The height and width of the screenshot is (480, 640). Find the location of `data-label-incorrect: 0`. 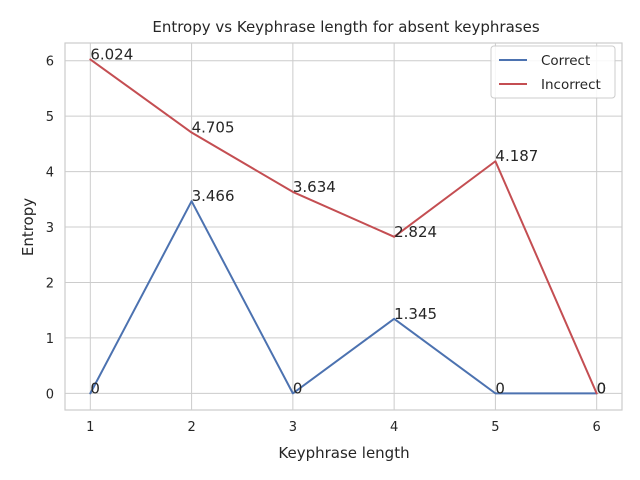

data-label-incorrect: 0 is located at coordinates (602, 388).